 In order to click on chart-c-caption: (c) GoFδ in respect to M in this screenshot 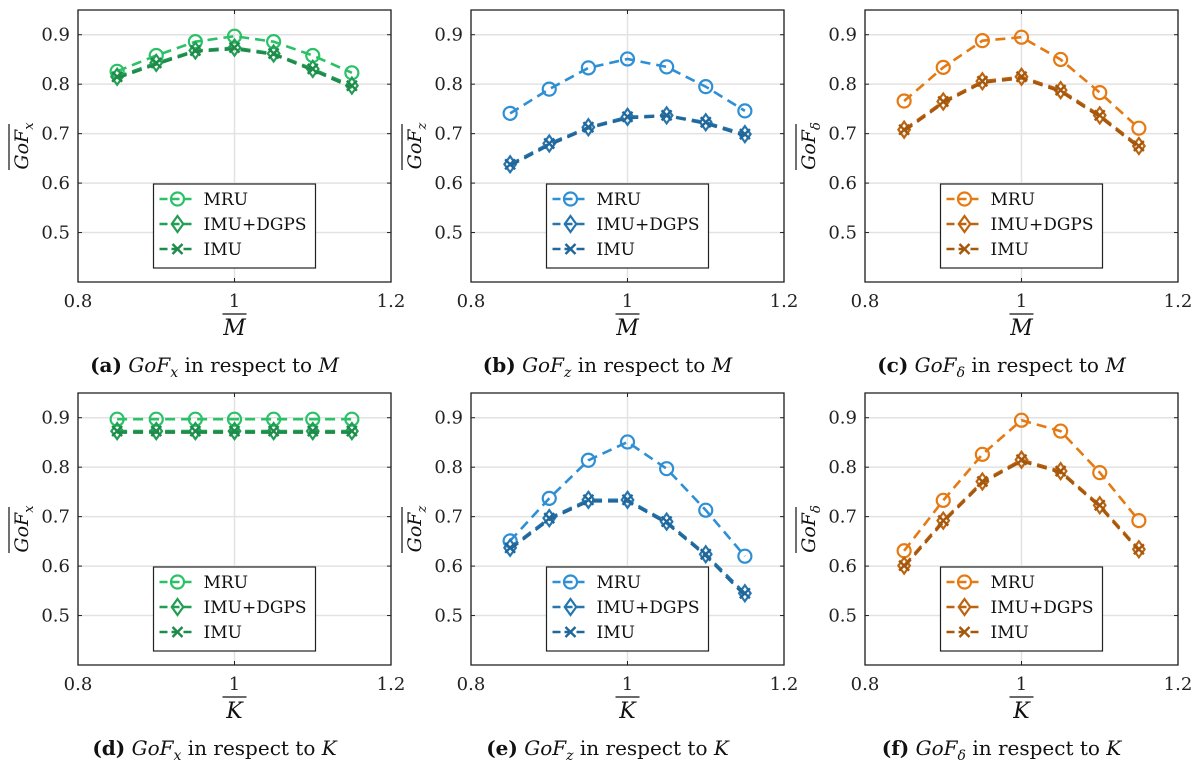, I will do `click(1001, 367)`.